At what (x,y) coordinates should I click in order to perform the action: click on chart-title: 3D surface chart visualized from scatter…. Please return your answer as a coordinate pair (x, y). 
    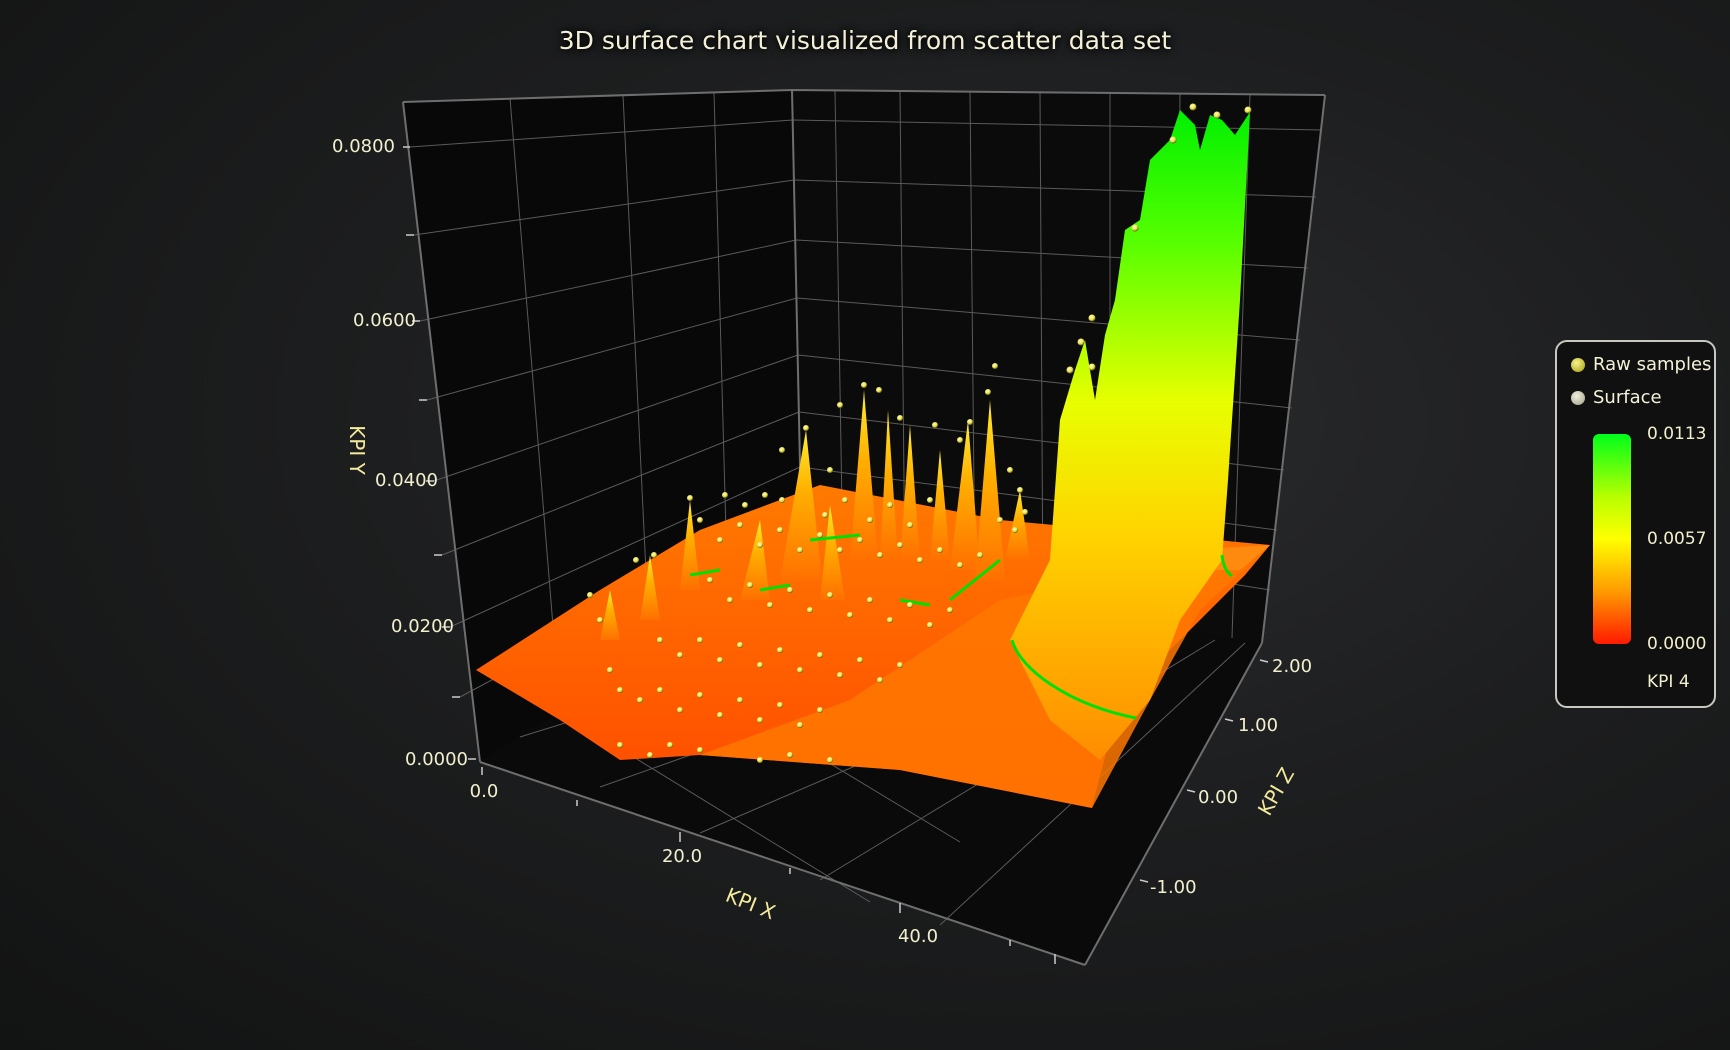
    Looking at the image, I should click on (865, 40).